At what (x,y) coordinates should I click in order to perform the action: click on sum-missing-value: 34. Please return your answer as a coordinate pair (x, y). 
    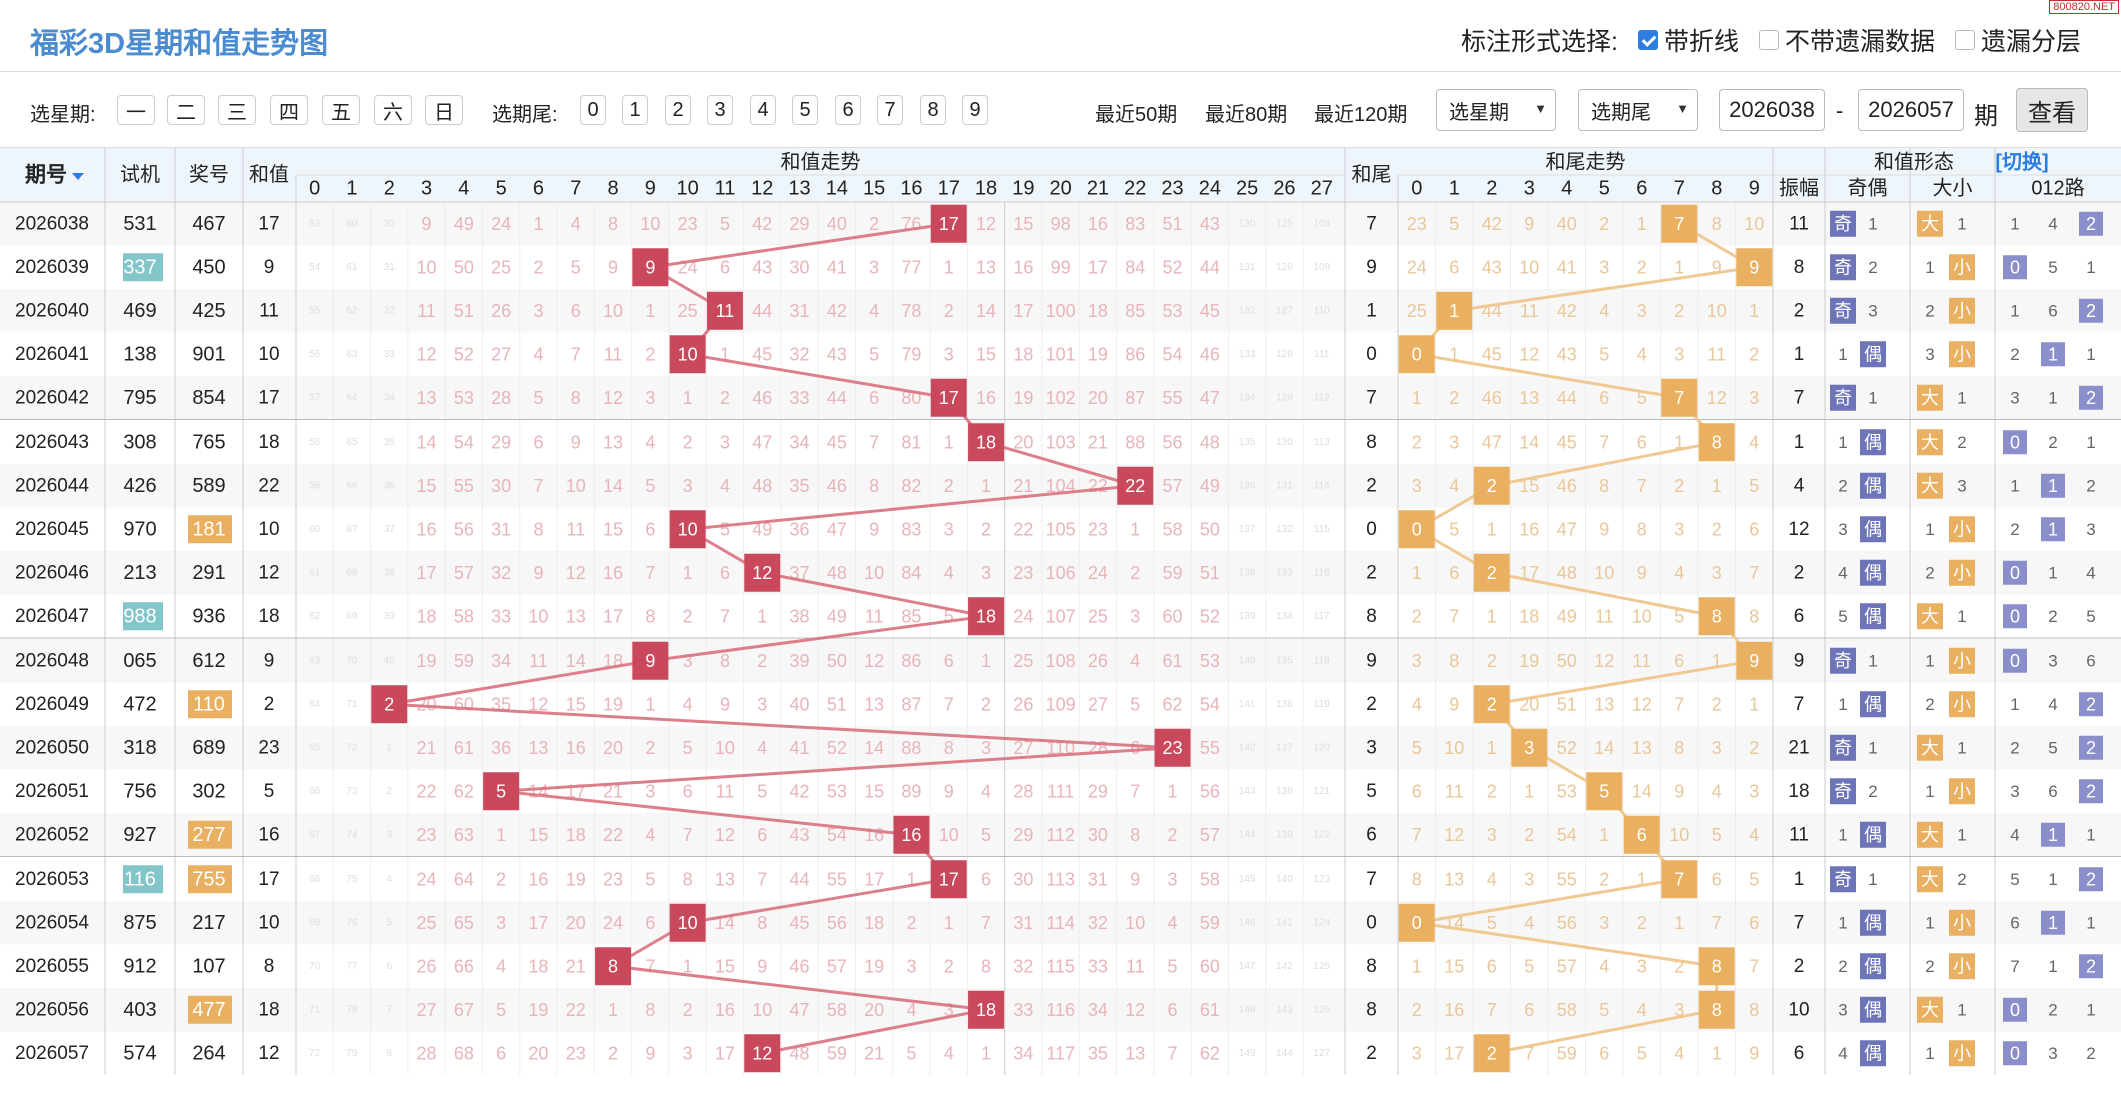
    Looking at the image, I should click on (800, 442).